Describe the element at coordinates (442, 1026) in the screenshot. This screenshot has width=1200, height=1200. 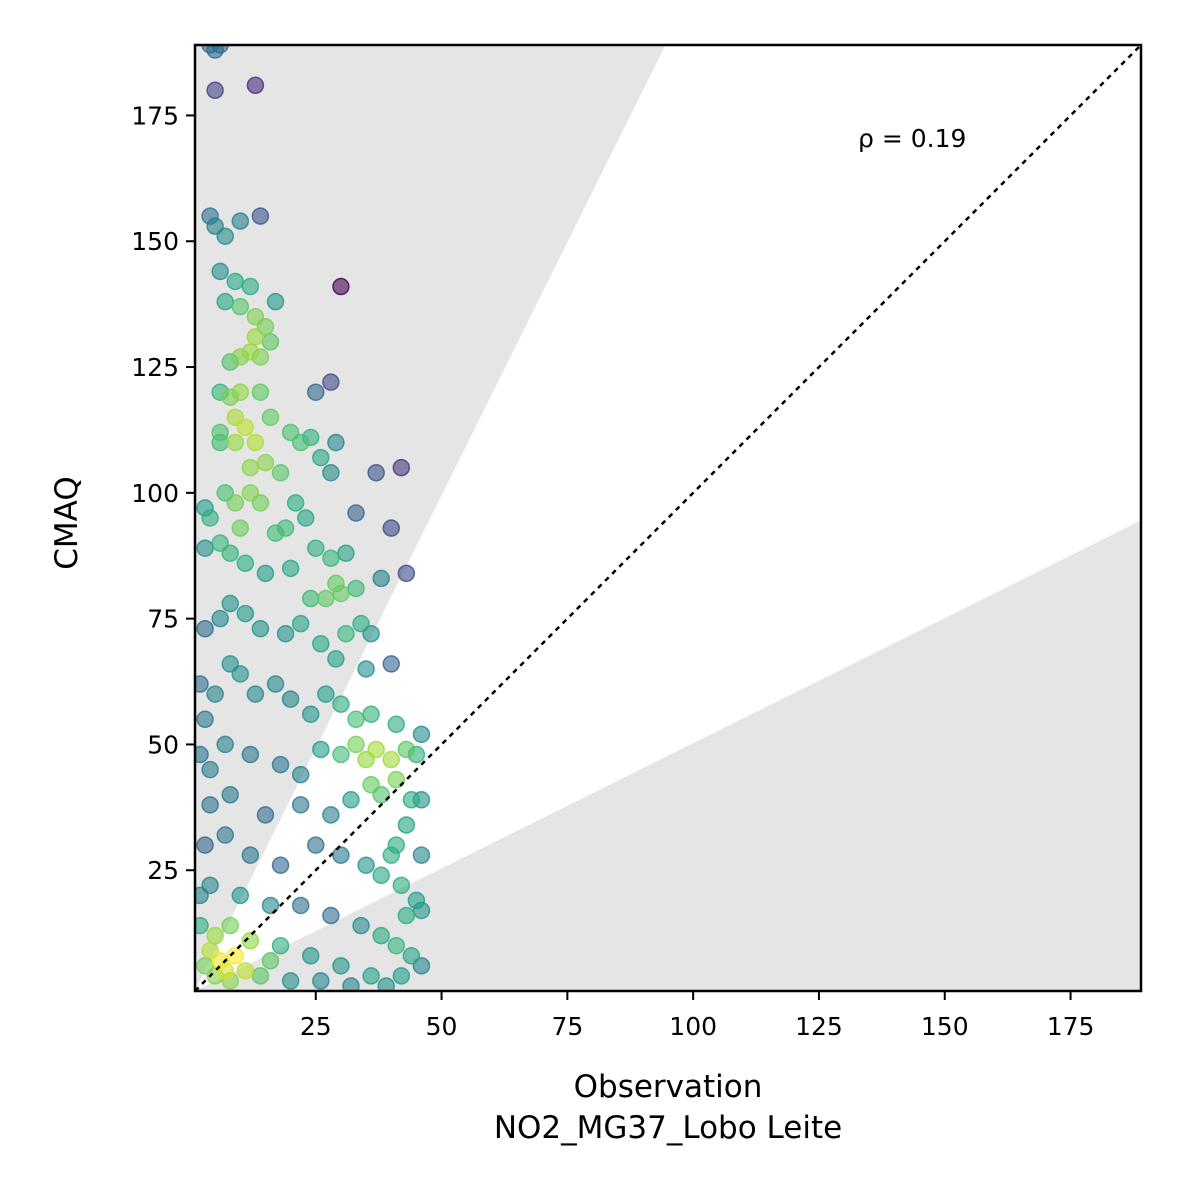
I see `x-tick-label: 50` at that location.